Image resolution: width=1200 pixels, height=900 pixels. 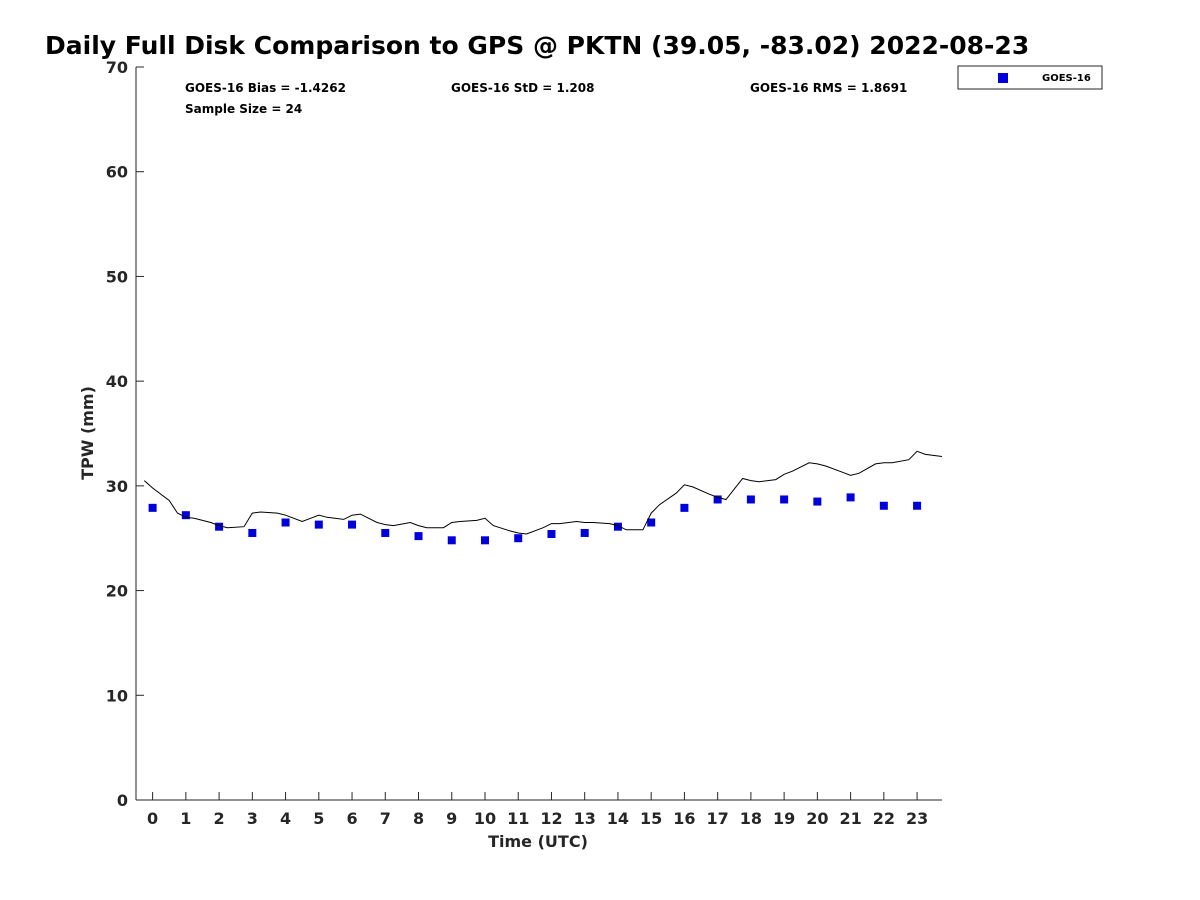 I want to click on x-tick-label: 7, so click(x=385, y=818).